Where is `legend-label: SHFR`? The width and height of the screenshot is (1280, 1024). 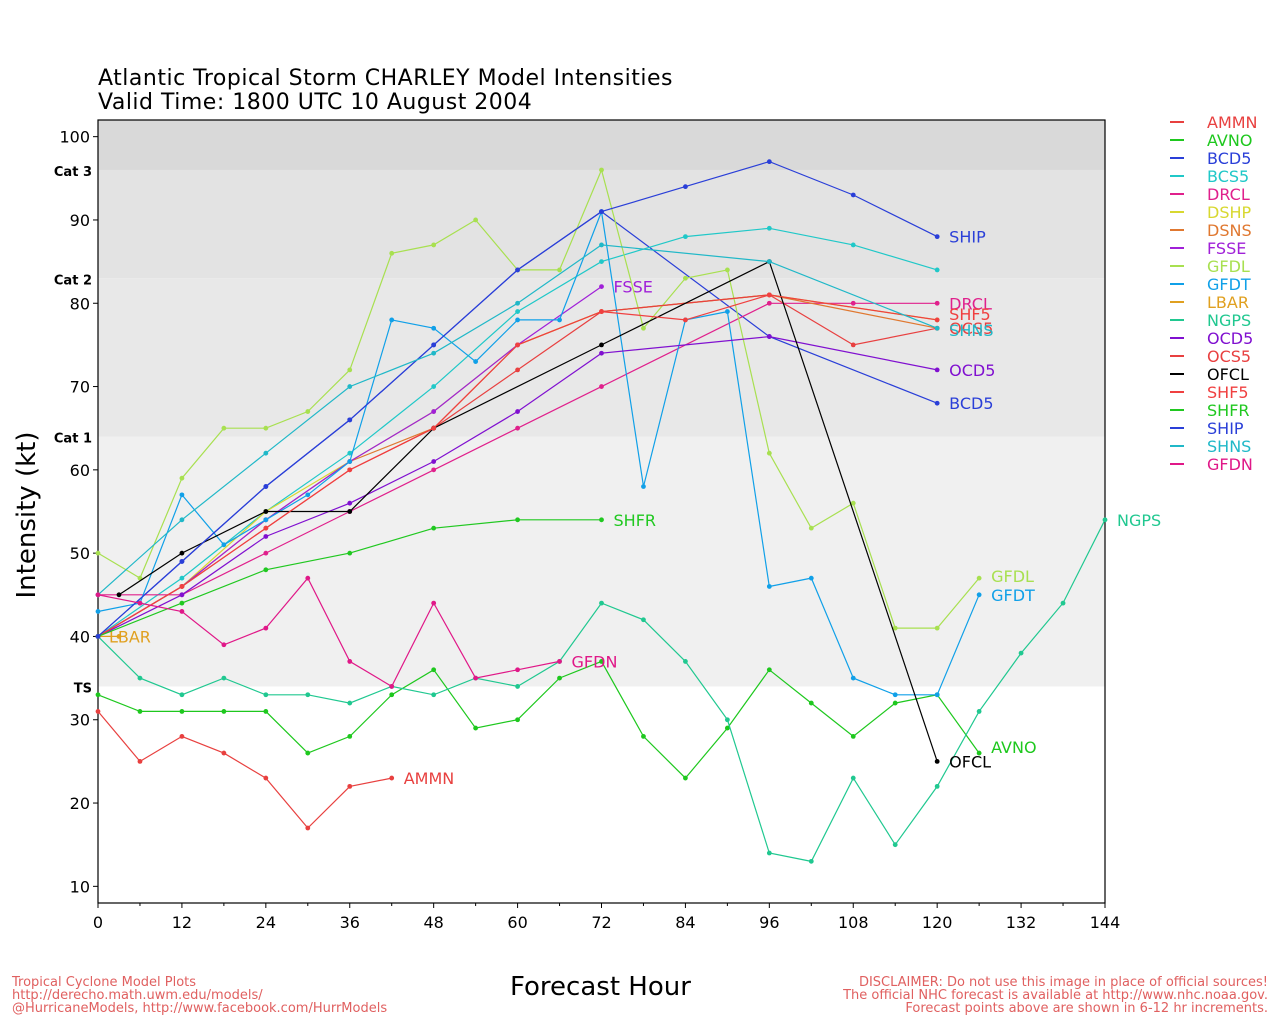 legend-label: SHFR is located at coordinates (1228, 410).